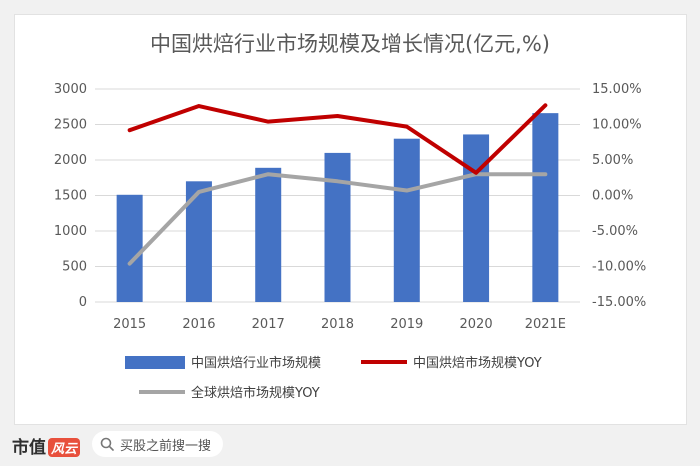  Describe the element at coordinates (129, 324) in the screenshot. I see `x-tick-label: 2015` at that location.